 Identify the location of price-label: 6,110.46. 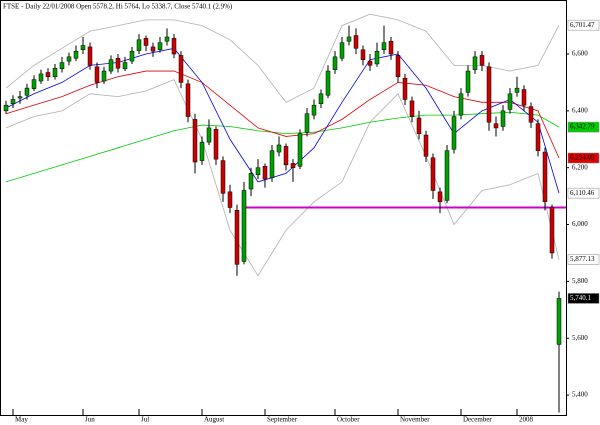
(582, 193).